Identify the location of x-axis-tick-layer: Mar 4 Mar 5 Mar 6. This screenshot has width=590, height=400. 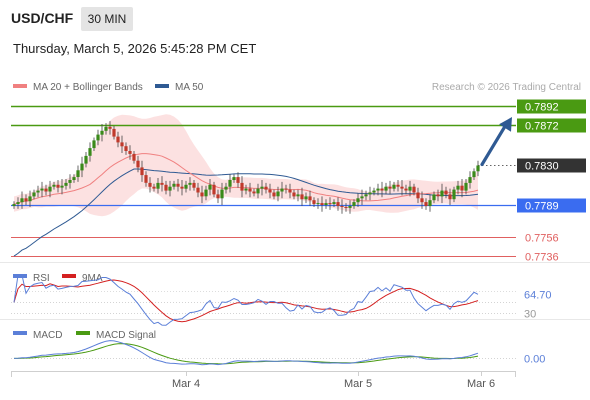
(333, 380).